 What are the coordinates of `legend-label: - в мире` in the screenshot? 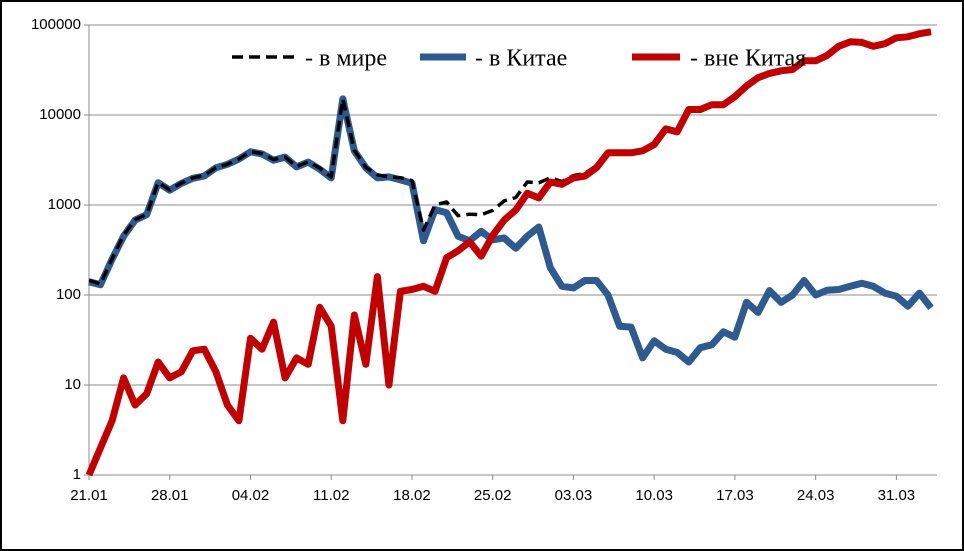 It's located at (346, 59).